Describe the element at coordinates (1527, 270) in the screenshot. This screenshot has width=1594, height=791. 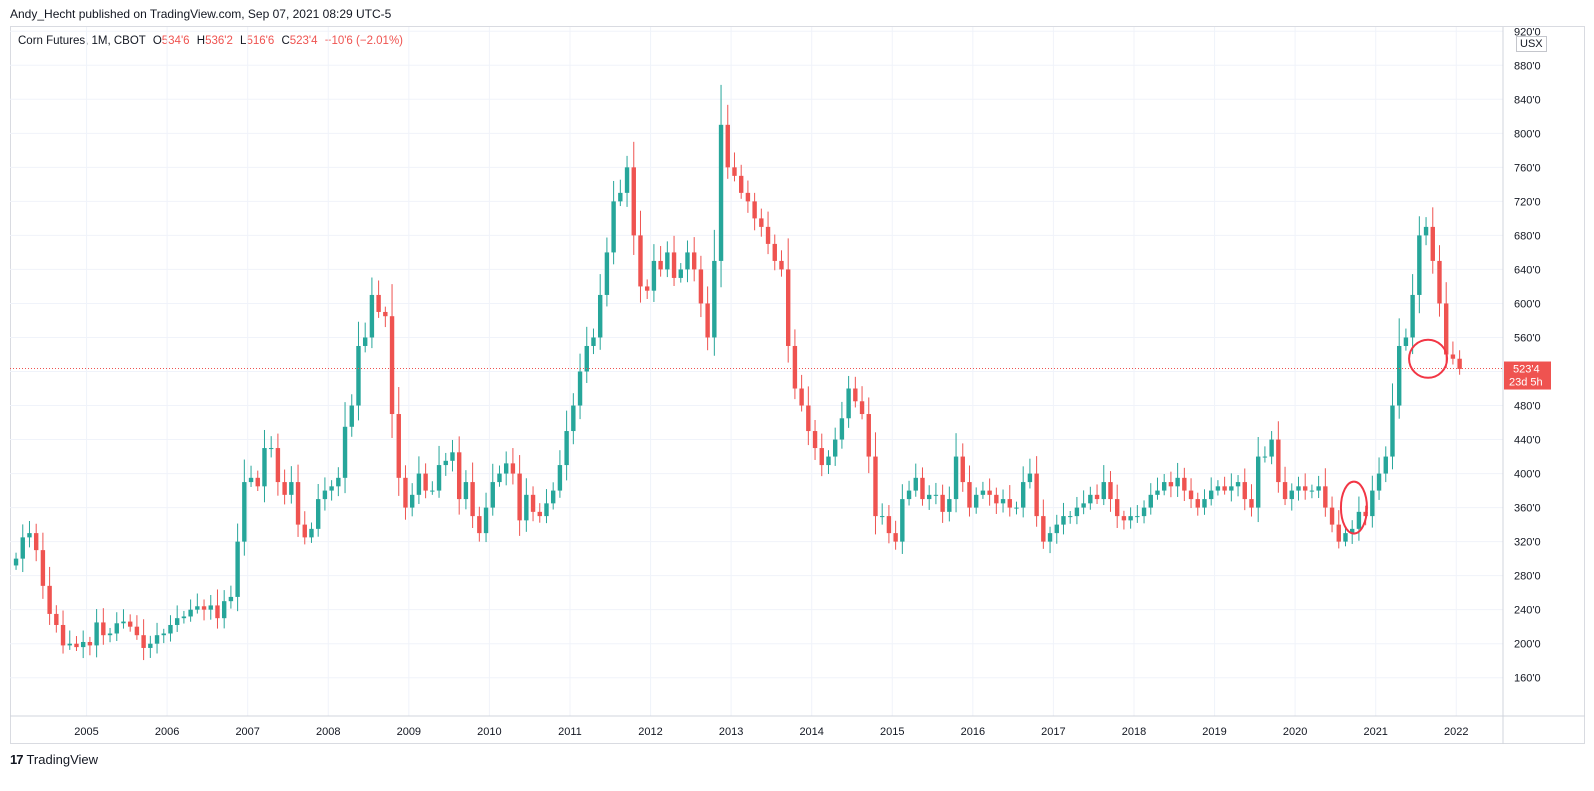
I see `y-tick-label: 640'0` at that location.